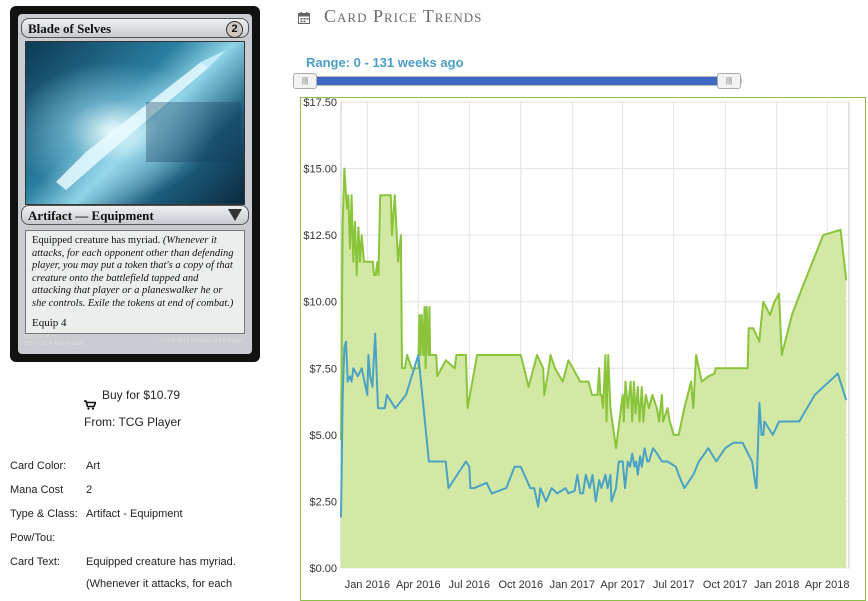 The image size is (868, 601). I want to click on y-tick-label: $12.50, so click(320, 236).